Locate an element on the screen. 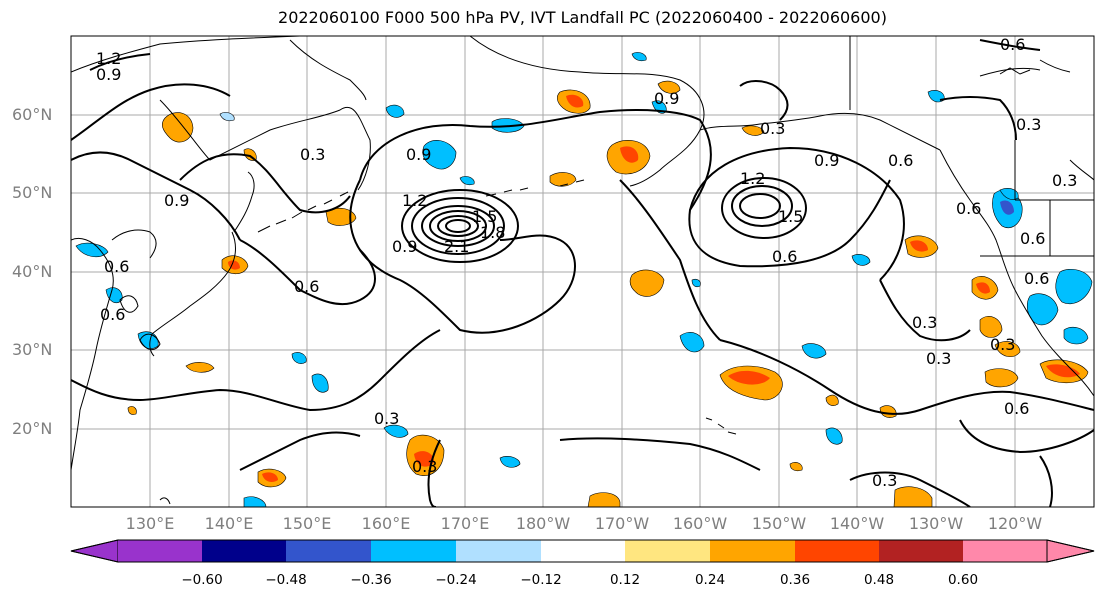 This screenshot has height=601, width=1105. lon-label: 160°W is located at coordinates (700, 523).